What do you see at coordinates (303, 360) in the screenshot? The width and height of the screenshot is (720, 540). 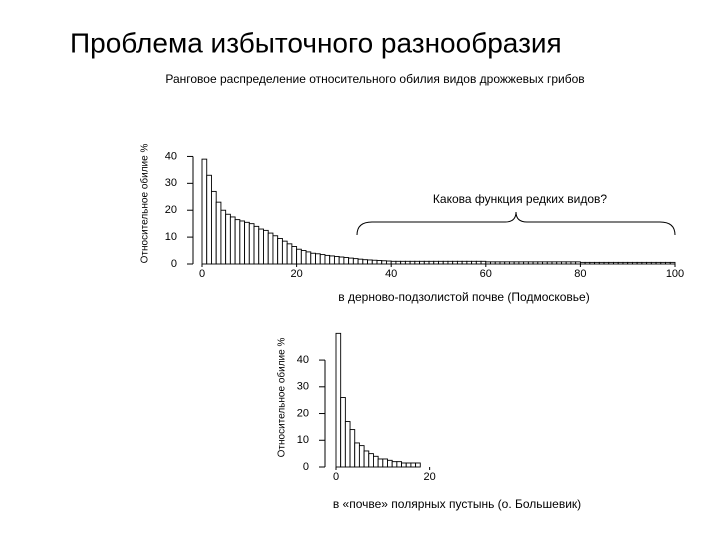 I see `y-tick-label: 40` at bounding box center [303, 360].